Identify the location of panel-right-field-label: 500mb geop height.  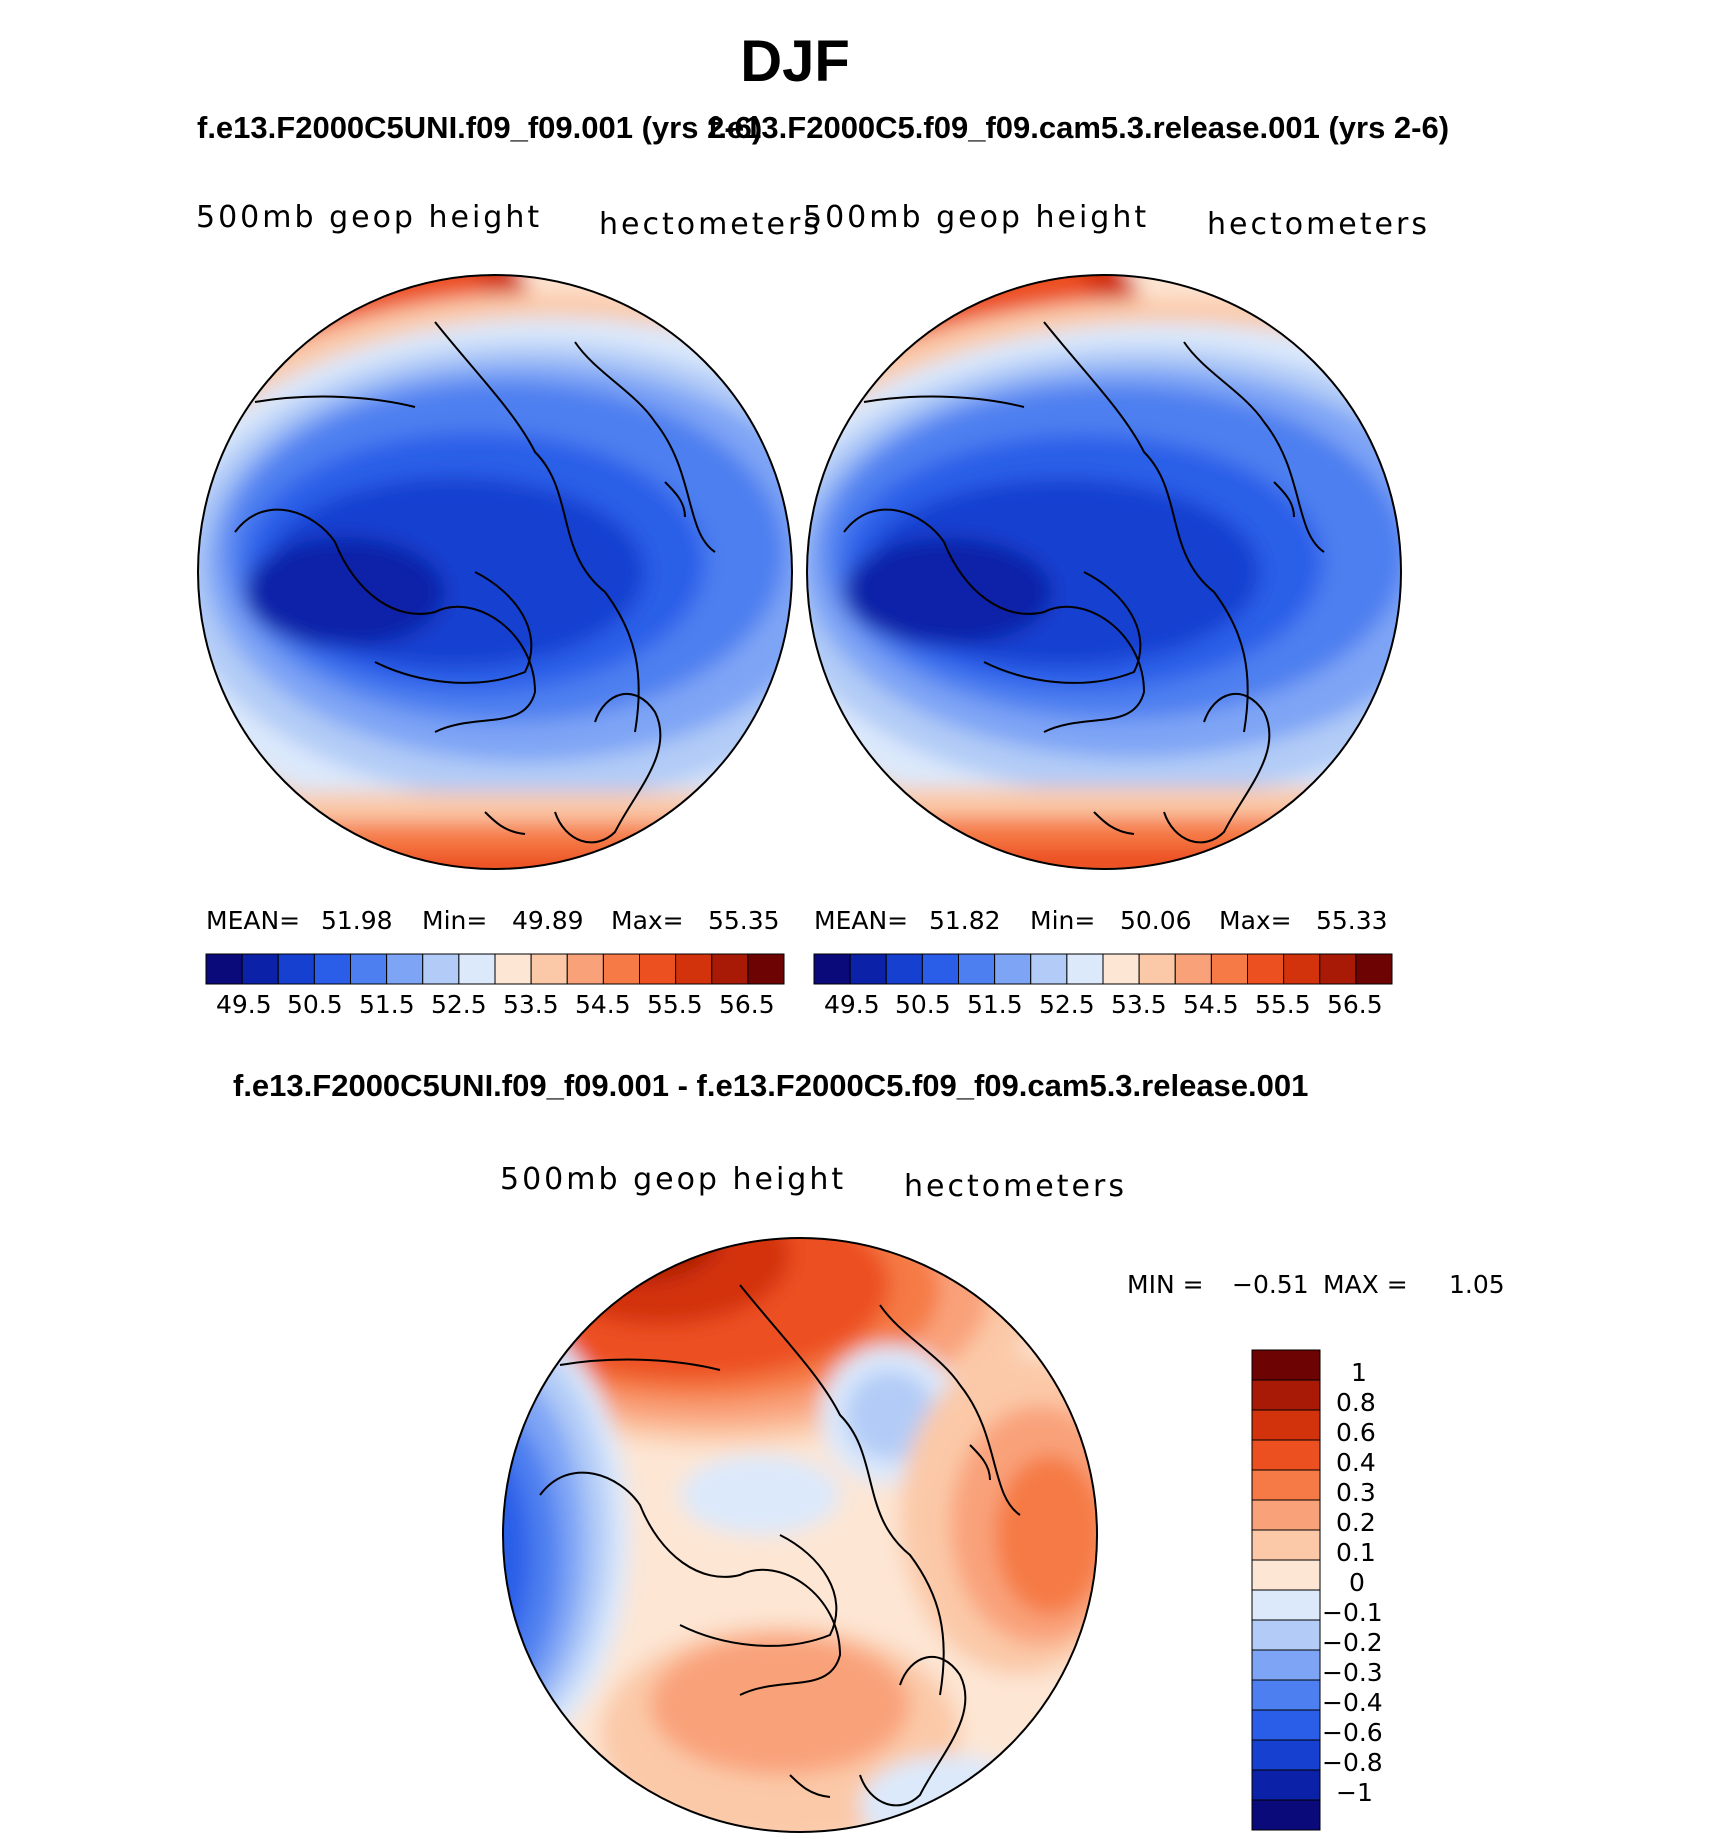
(976, 217).